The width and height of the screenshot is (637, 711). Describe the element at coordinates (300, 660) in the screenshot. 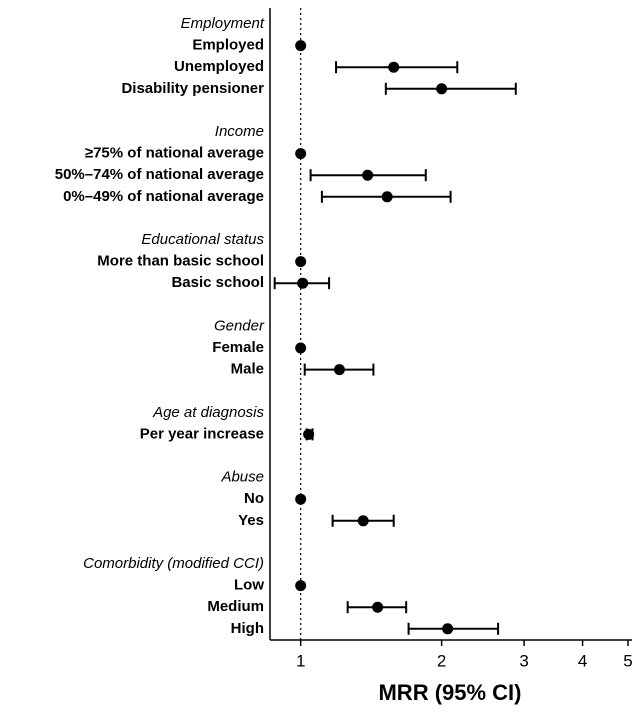

I see `x-tick-label: 1` at that location.